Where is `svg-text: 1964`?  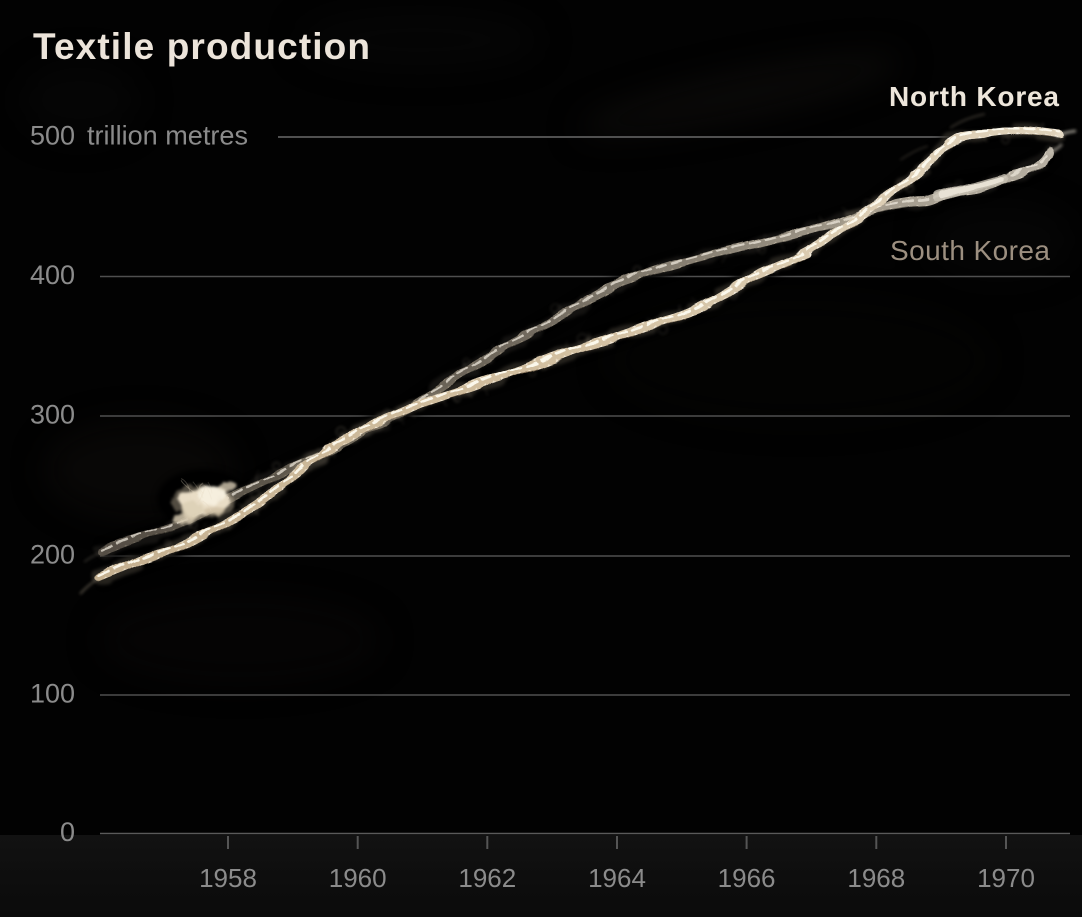
svg-text: 1964 is located at coordinates (617, 878).